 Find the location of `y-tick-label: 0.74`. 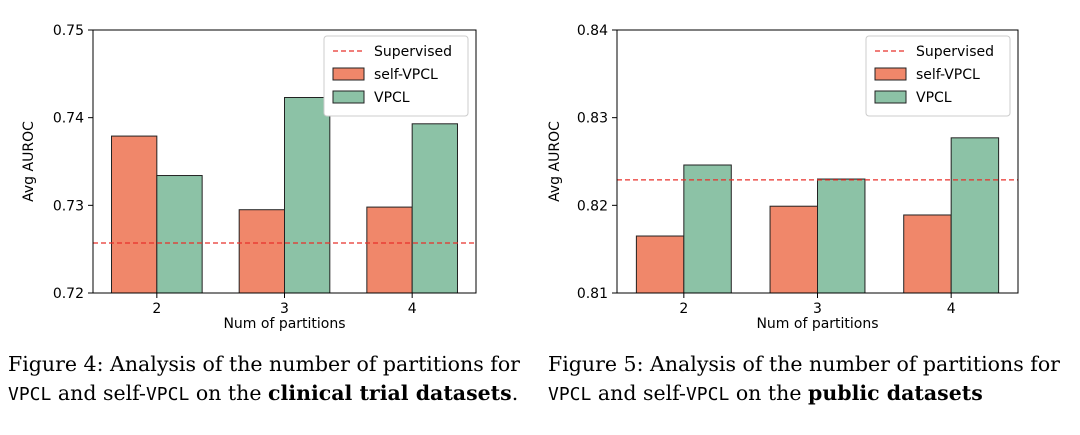

y-tick-label: 0.74 is located at coordinates (68, 119).